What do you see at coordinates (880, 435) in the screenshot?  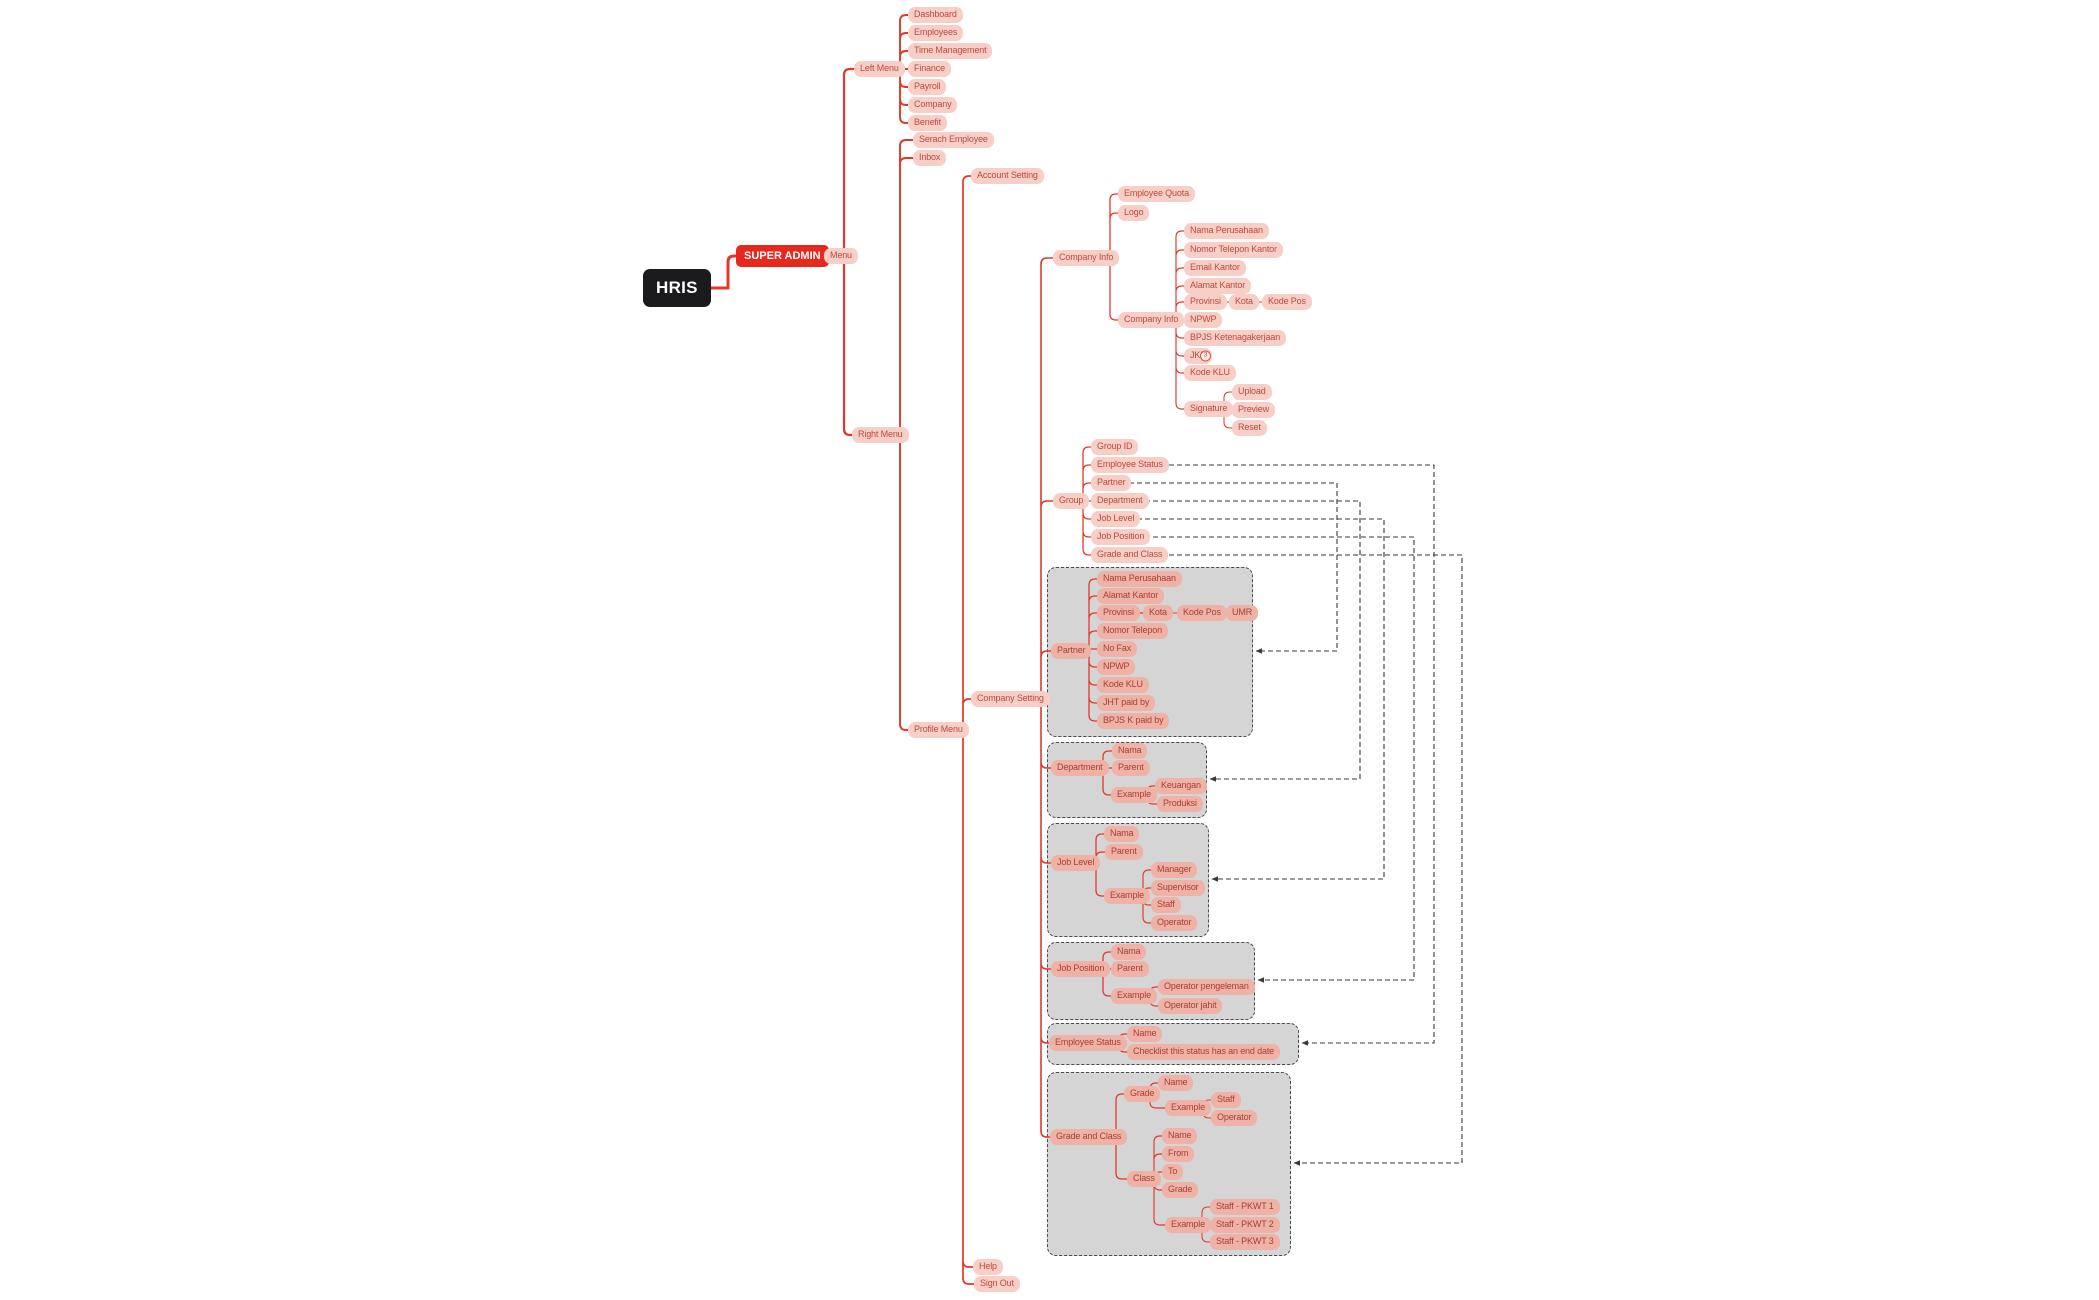 I see `node-right-menu: Right Menu` at bounding box center [880, 435].